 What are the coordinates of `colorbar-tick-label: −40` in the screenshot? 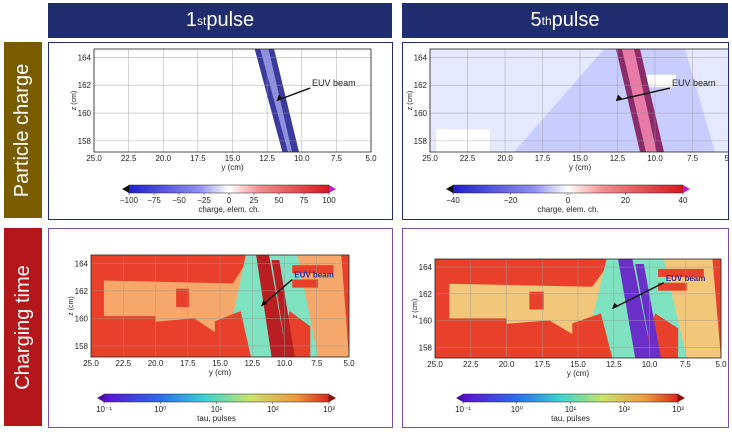 It's located at (453, 200).